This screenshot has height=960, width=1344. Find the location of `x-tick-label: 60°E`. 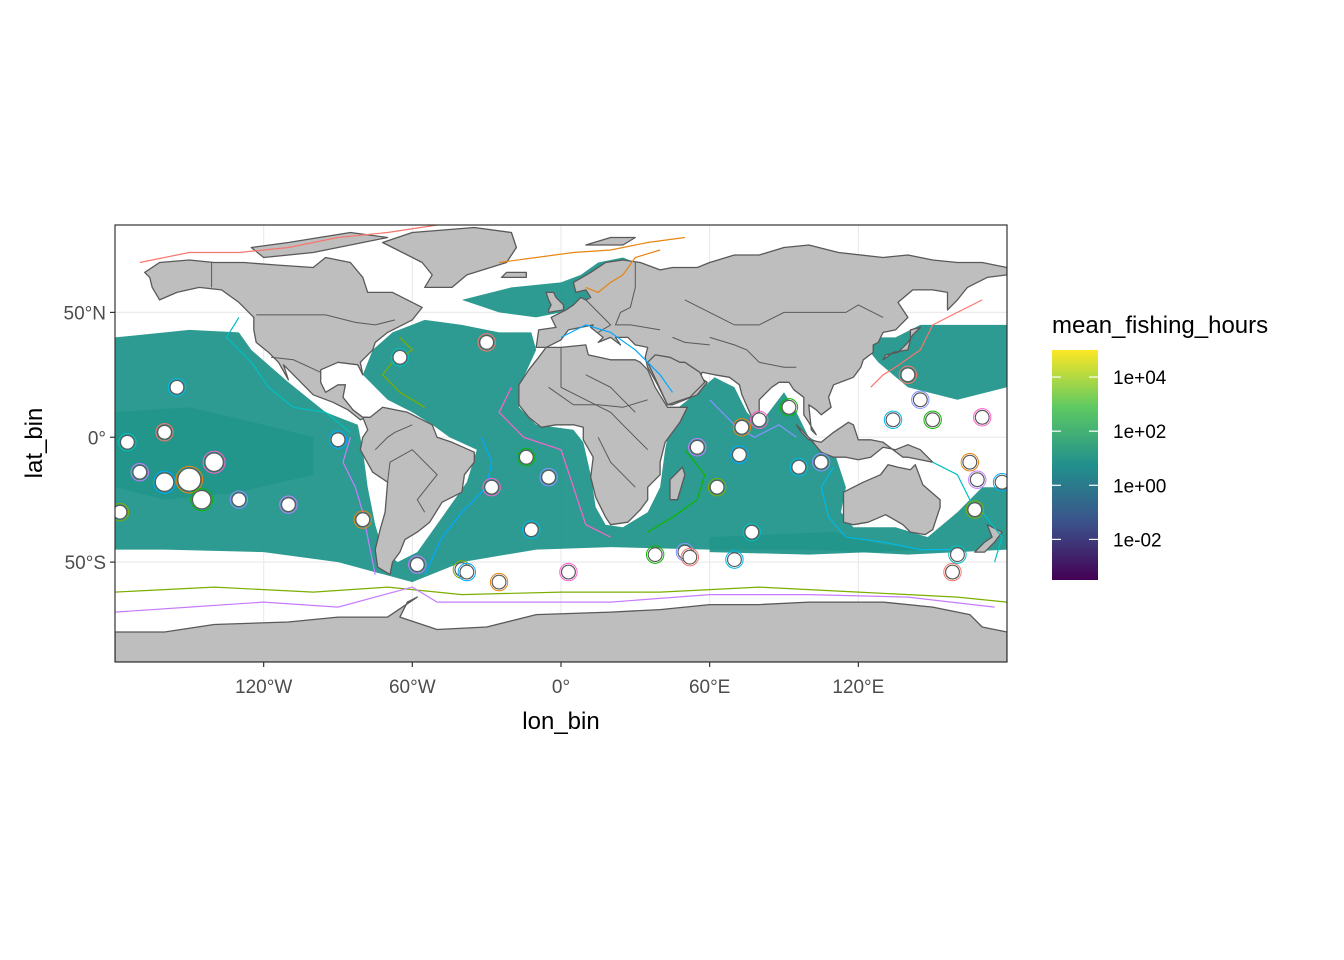

x-tick-label: 60°E is located at coordinates (709, 687).